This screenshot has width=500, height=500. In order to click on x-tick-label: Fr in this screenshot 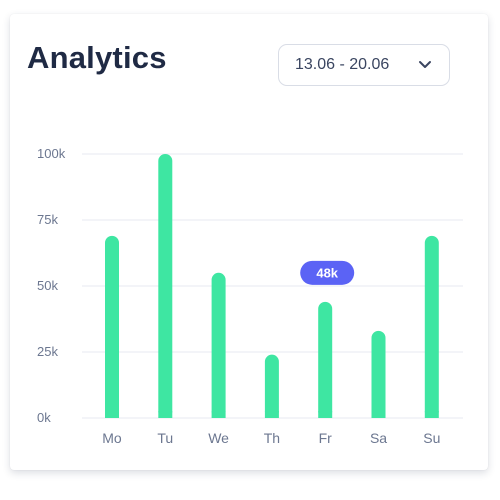, I will do `click(326, 438)`.